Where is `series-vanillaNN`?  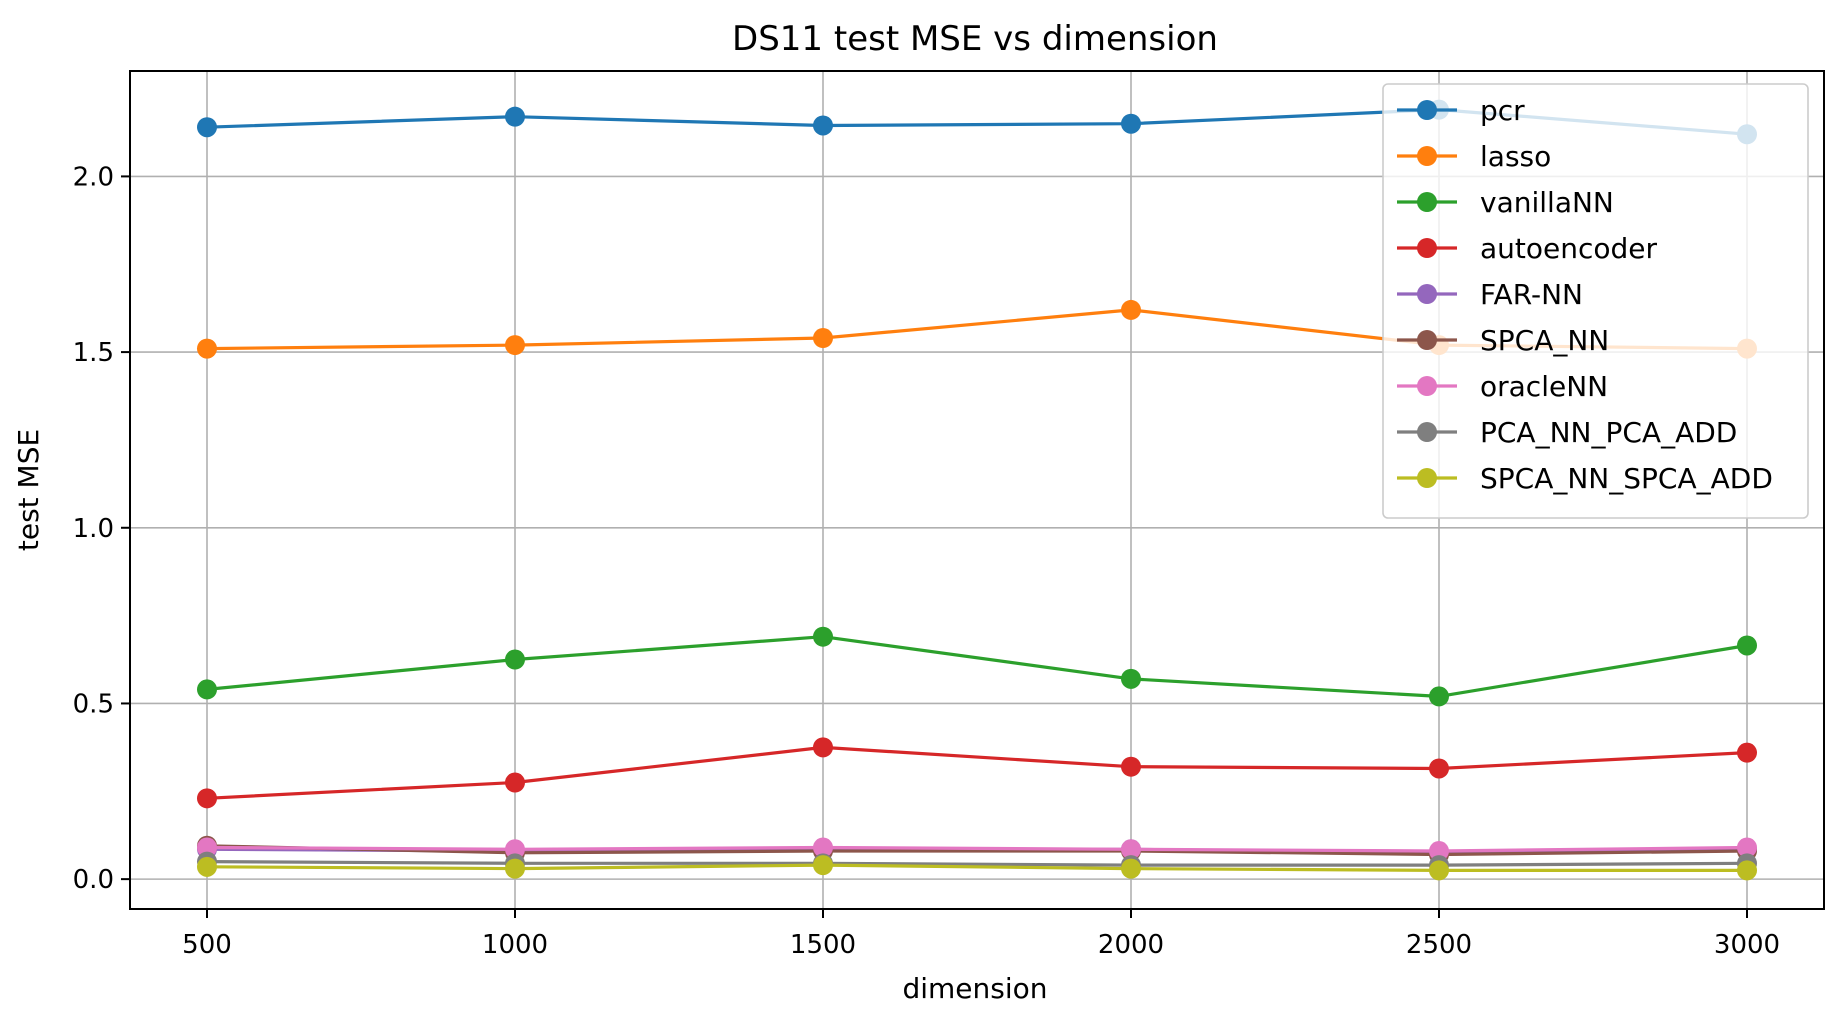
series-vanillaNN is located at coordinates (977, 666).